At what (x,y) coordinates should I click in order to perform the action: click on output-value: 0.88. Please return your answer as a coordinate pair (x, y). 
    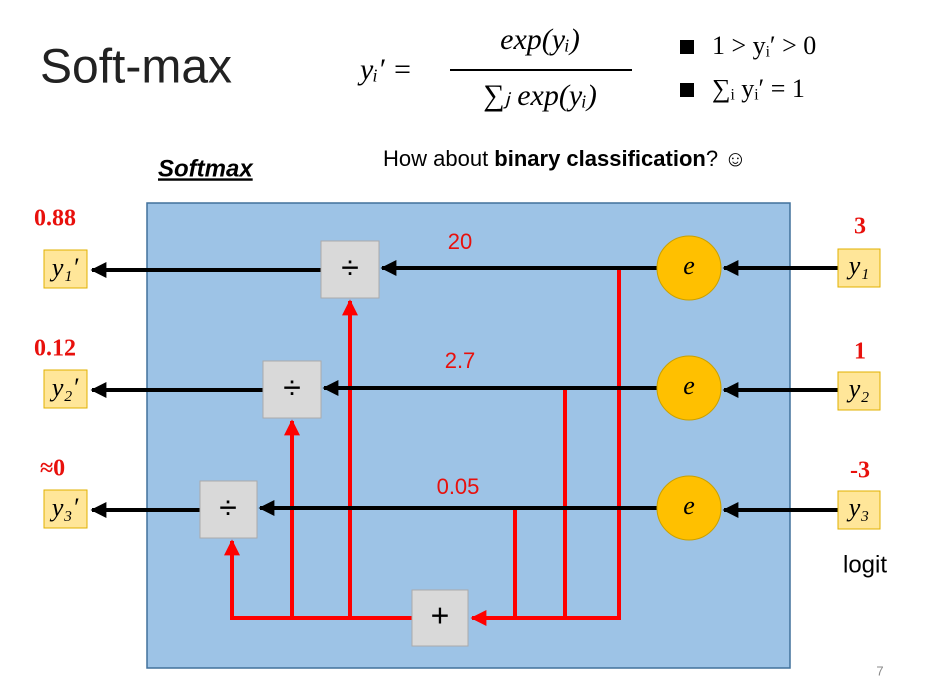
    Looking at the image, I should click on (55, 219).